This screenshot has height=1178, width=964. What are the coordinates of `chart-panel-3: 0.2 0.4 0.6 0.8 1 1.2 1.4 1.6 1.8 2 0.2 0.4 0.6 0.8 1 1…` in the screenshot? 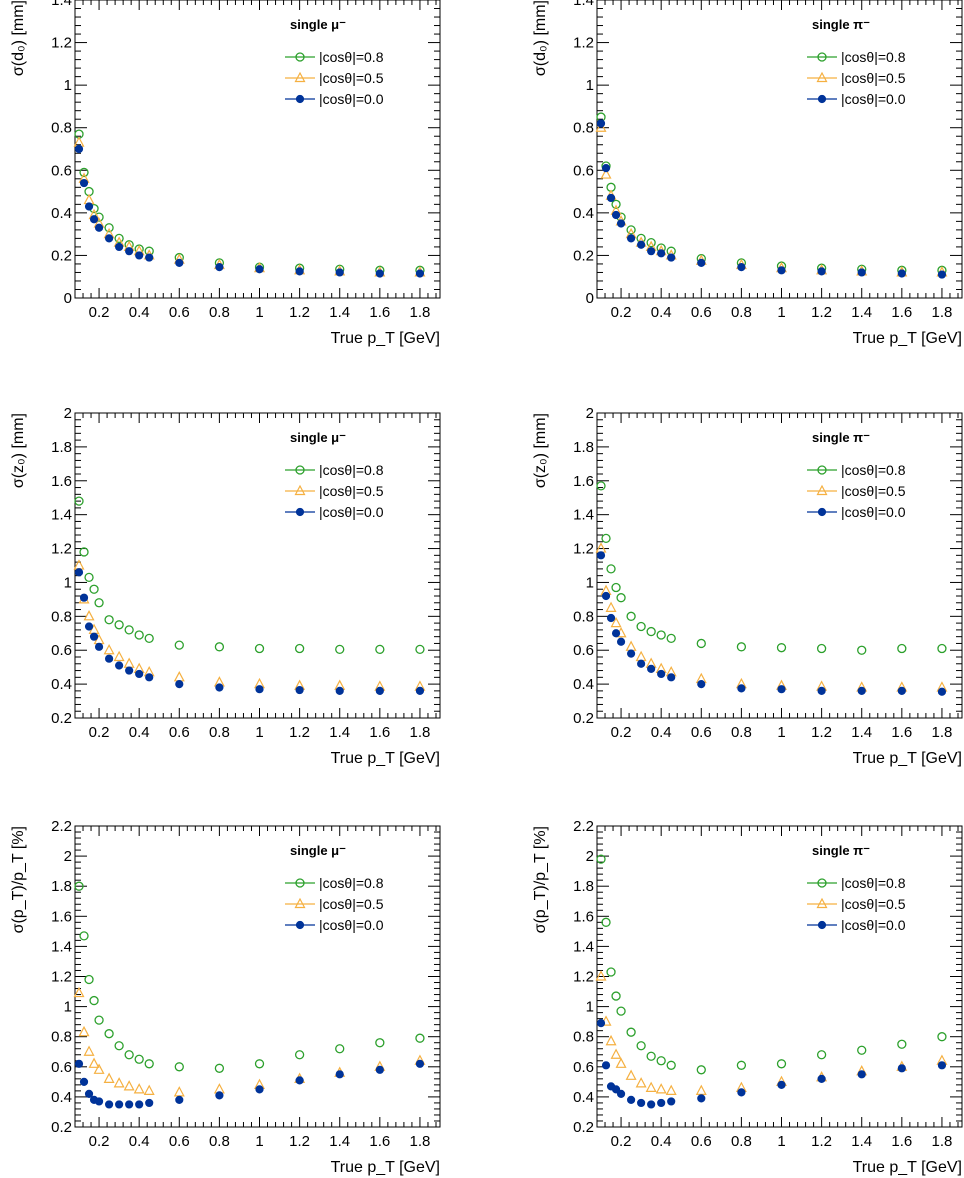 It's located at (225, 586).